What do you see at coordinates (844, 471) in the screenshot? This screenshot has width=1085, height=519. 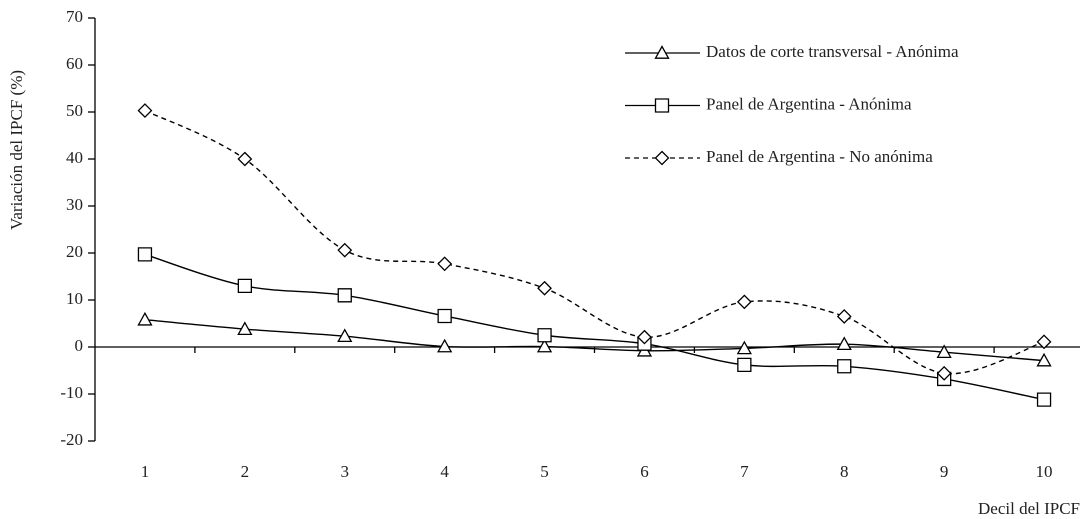 I see `x-tick-label: 8` at bounding box center [844, 471].